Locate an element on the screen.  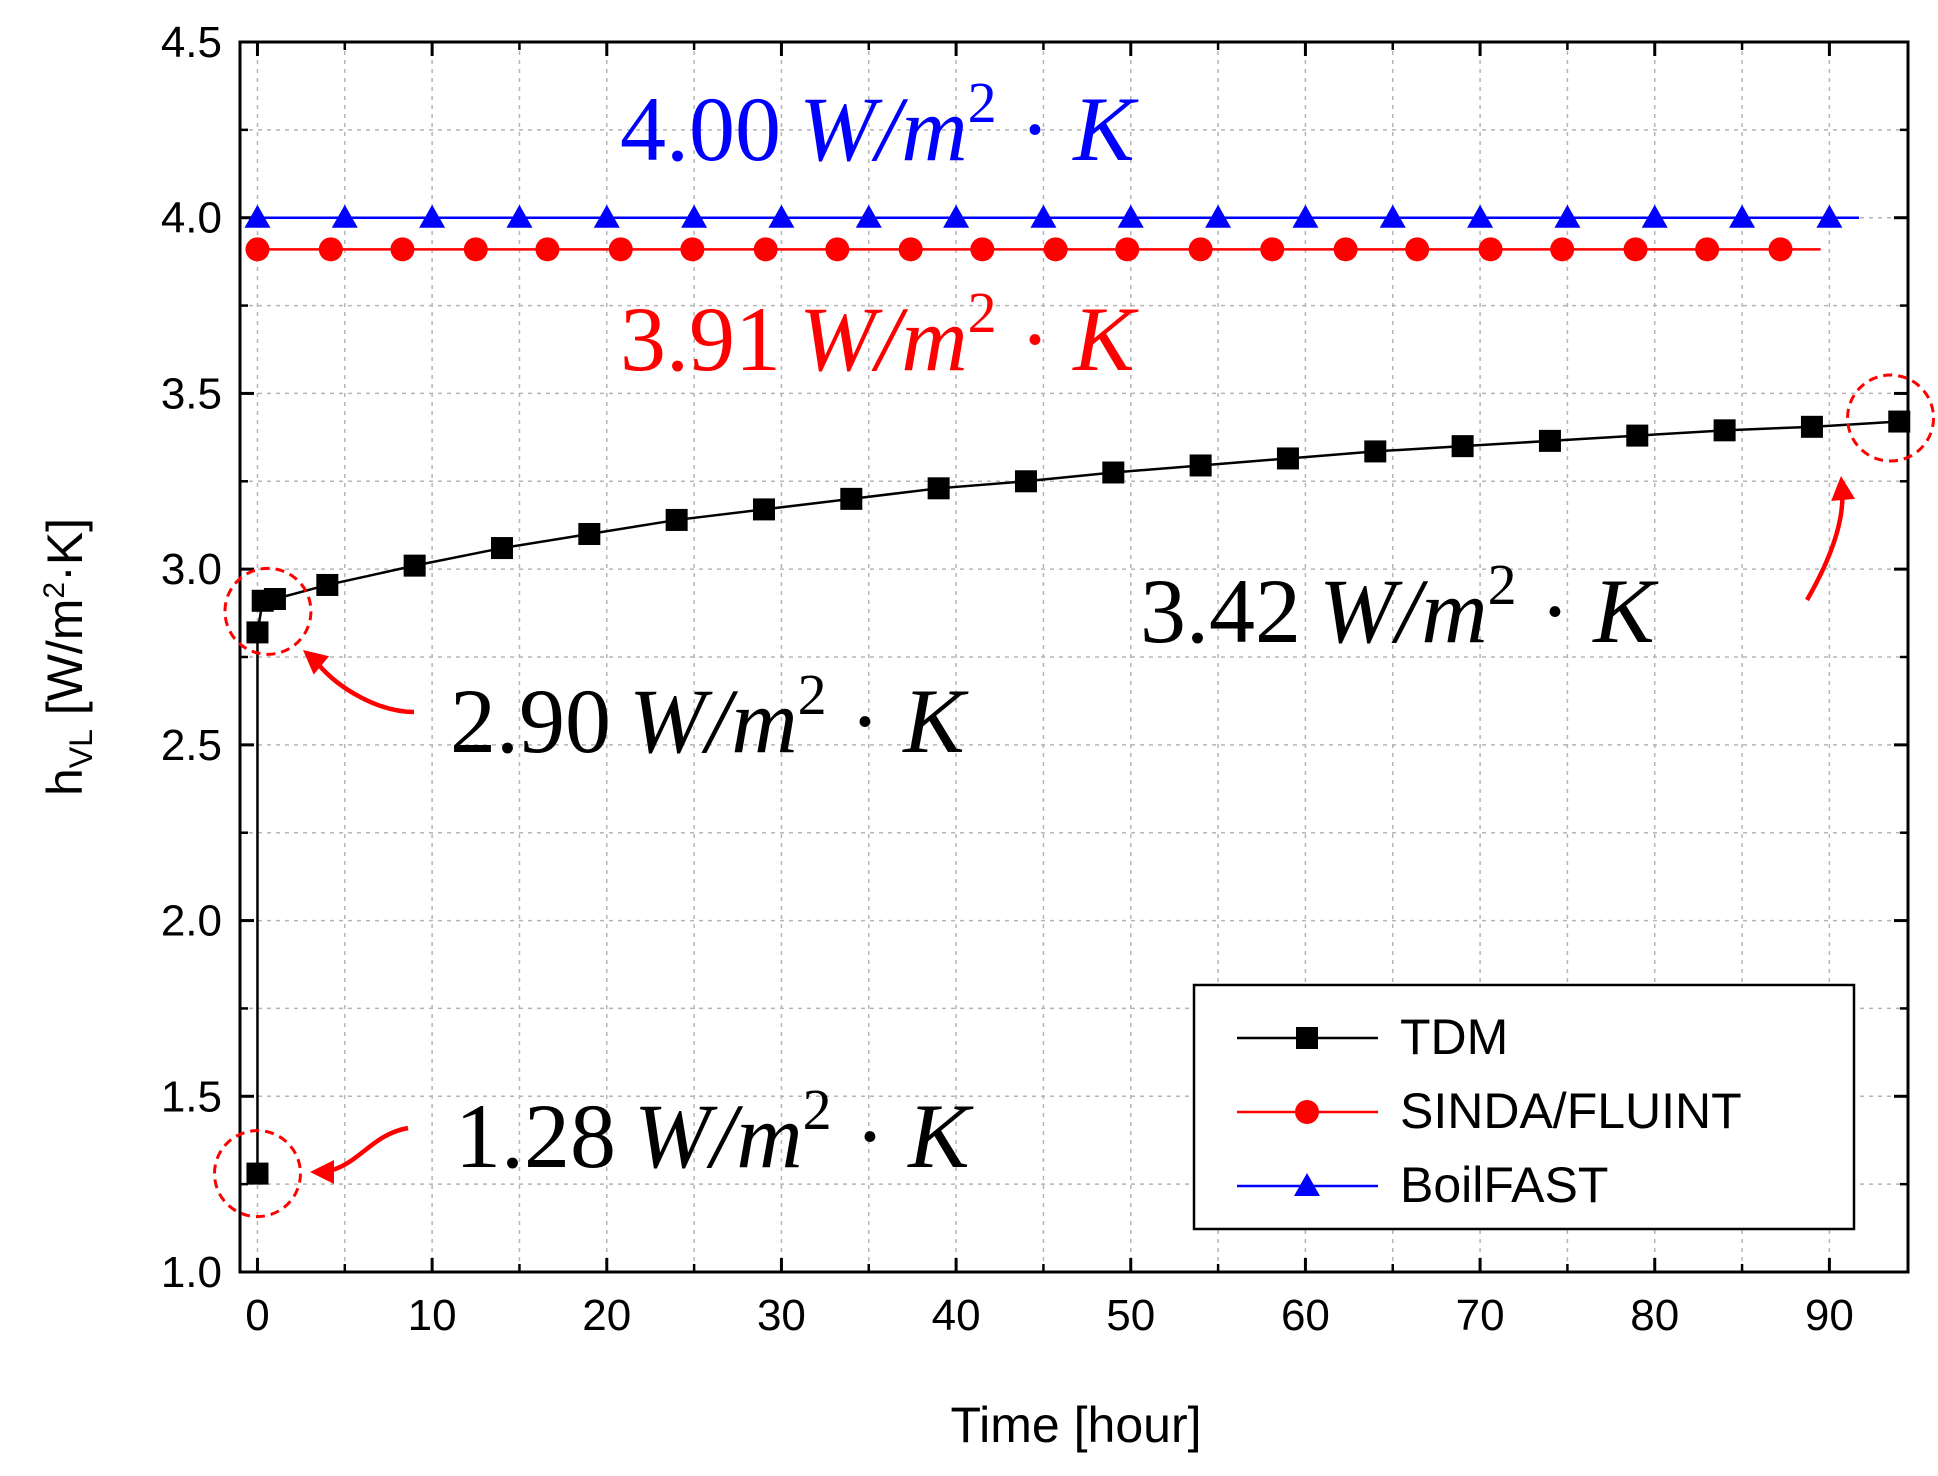
highlight-arrow-end-head is located at coordinates (1843, 488).